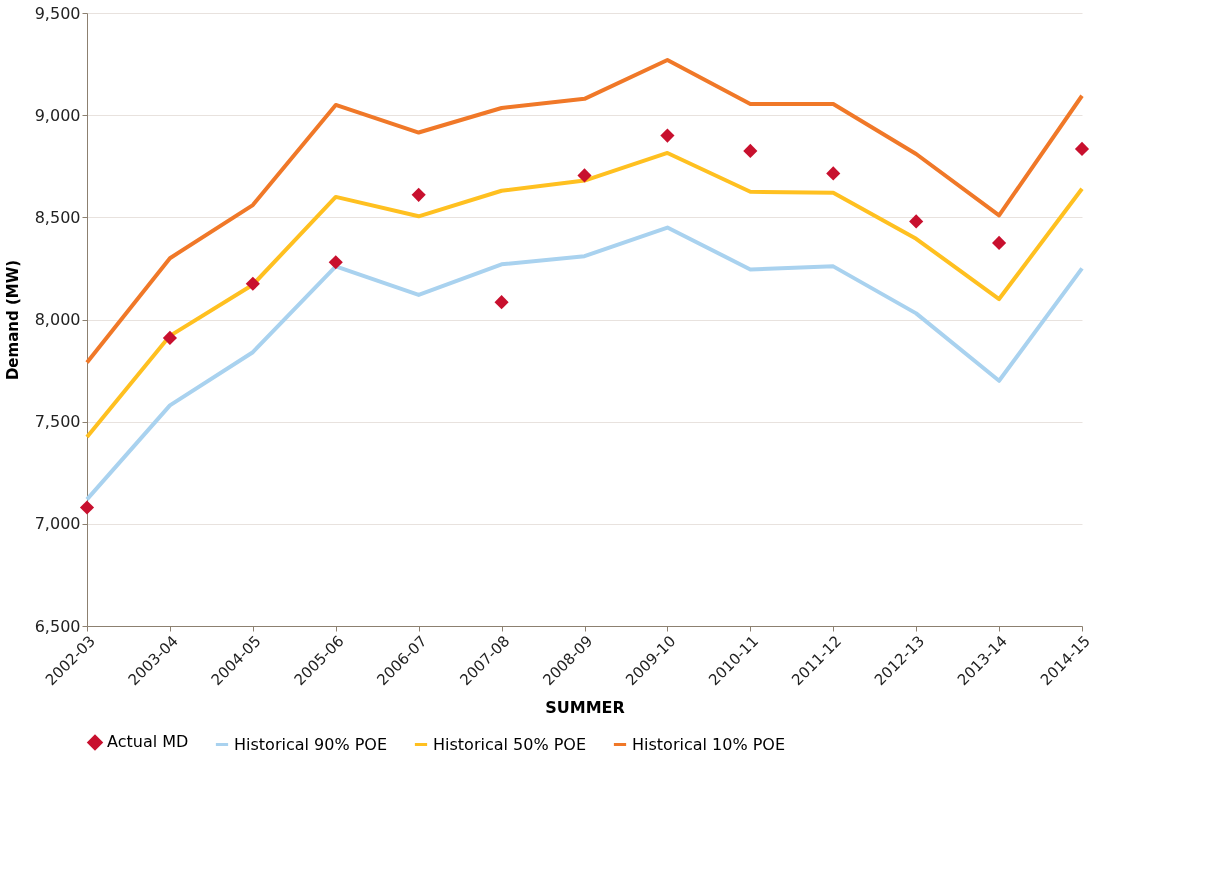 This screenshot has width=1216, height=894. Describe the element at coordinates (57, 217) in the screenshot. I see `y-tick-label: 8,500` at that location.